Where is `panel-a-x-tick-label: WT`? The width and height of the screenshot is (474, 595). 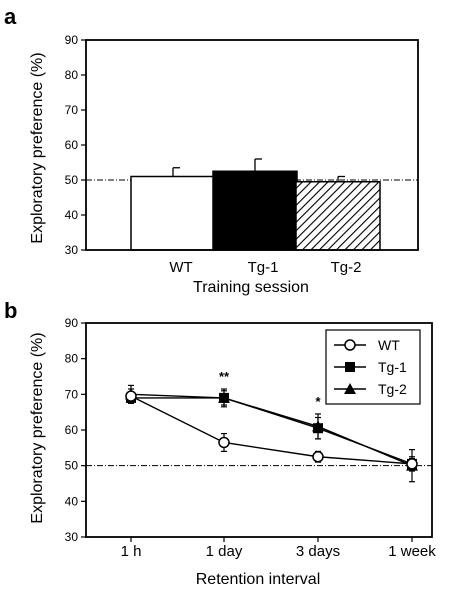
panel-a-x-tick-label: WT is located at coordinates (180, 267).